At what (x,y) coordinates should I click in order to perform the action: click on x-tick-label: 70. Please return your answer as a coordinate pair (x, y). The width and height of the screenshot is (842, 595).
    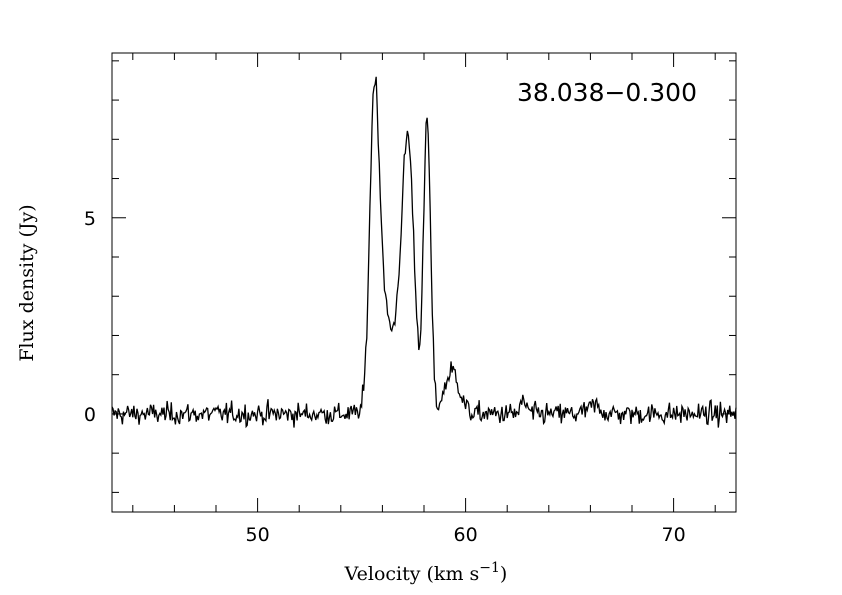
    Looking at the image, I should click on (674, 535).